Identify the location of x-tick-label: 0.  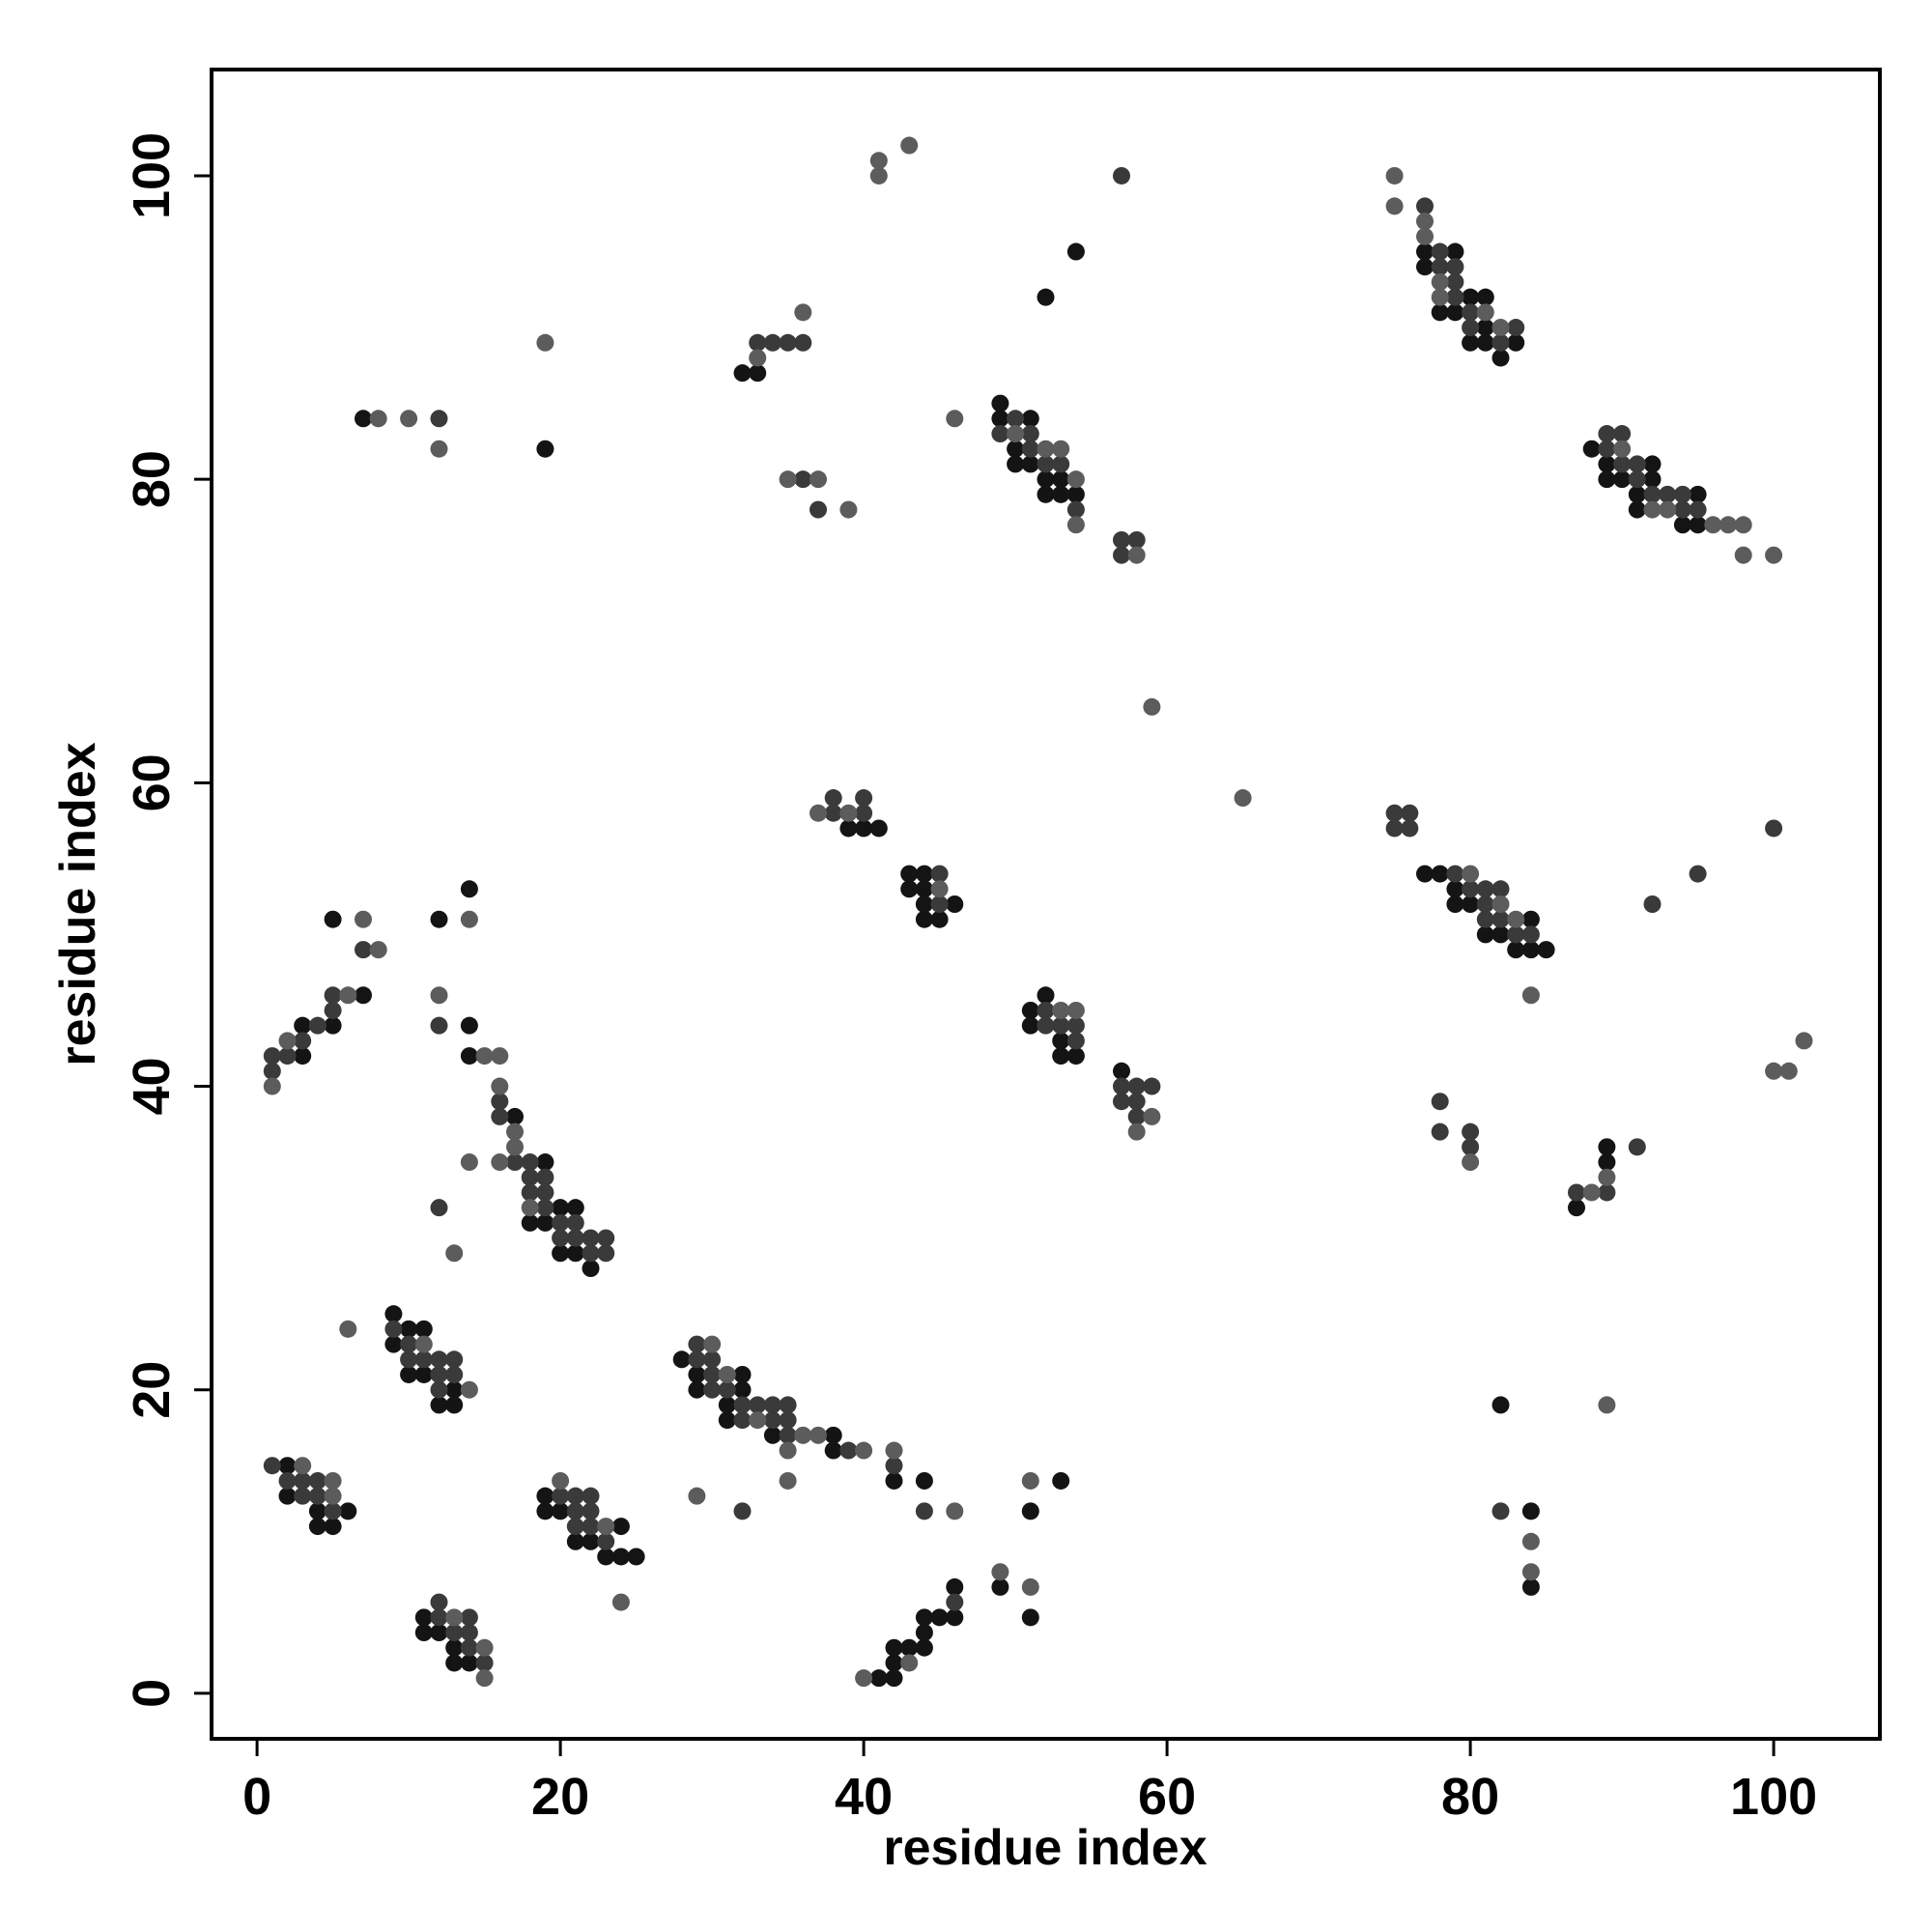
(256, 1797).